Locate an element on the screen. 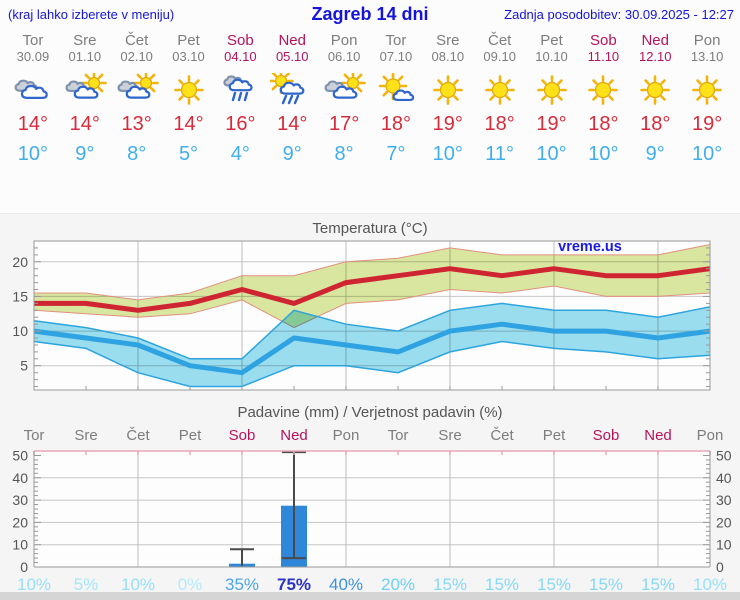 The width and height of the screenshot is (740, 600). precip-y-tick-right: 20 is located at coordinates (724, 522).